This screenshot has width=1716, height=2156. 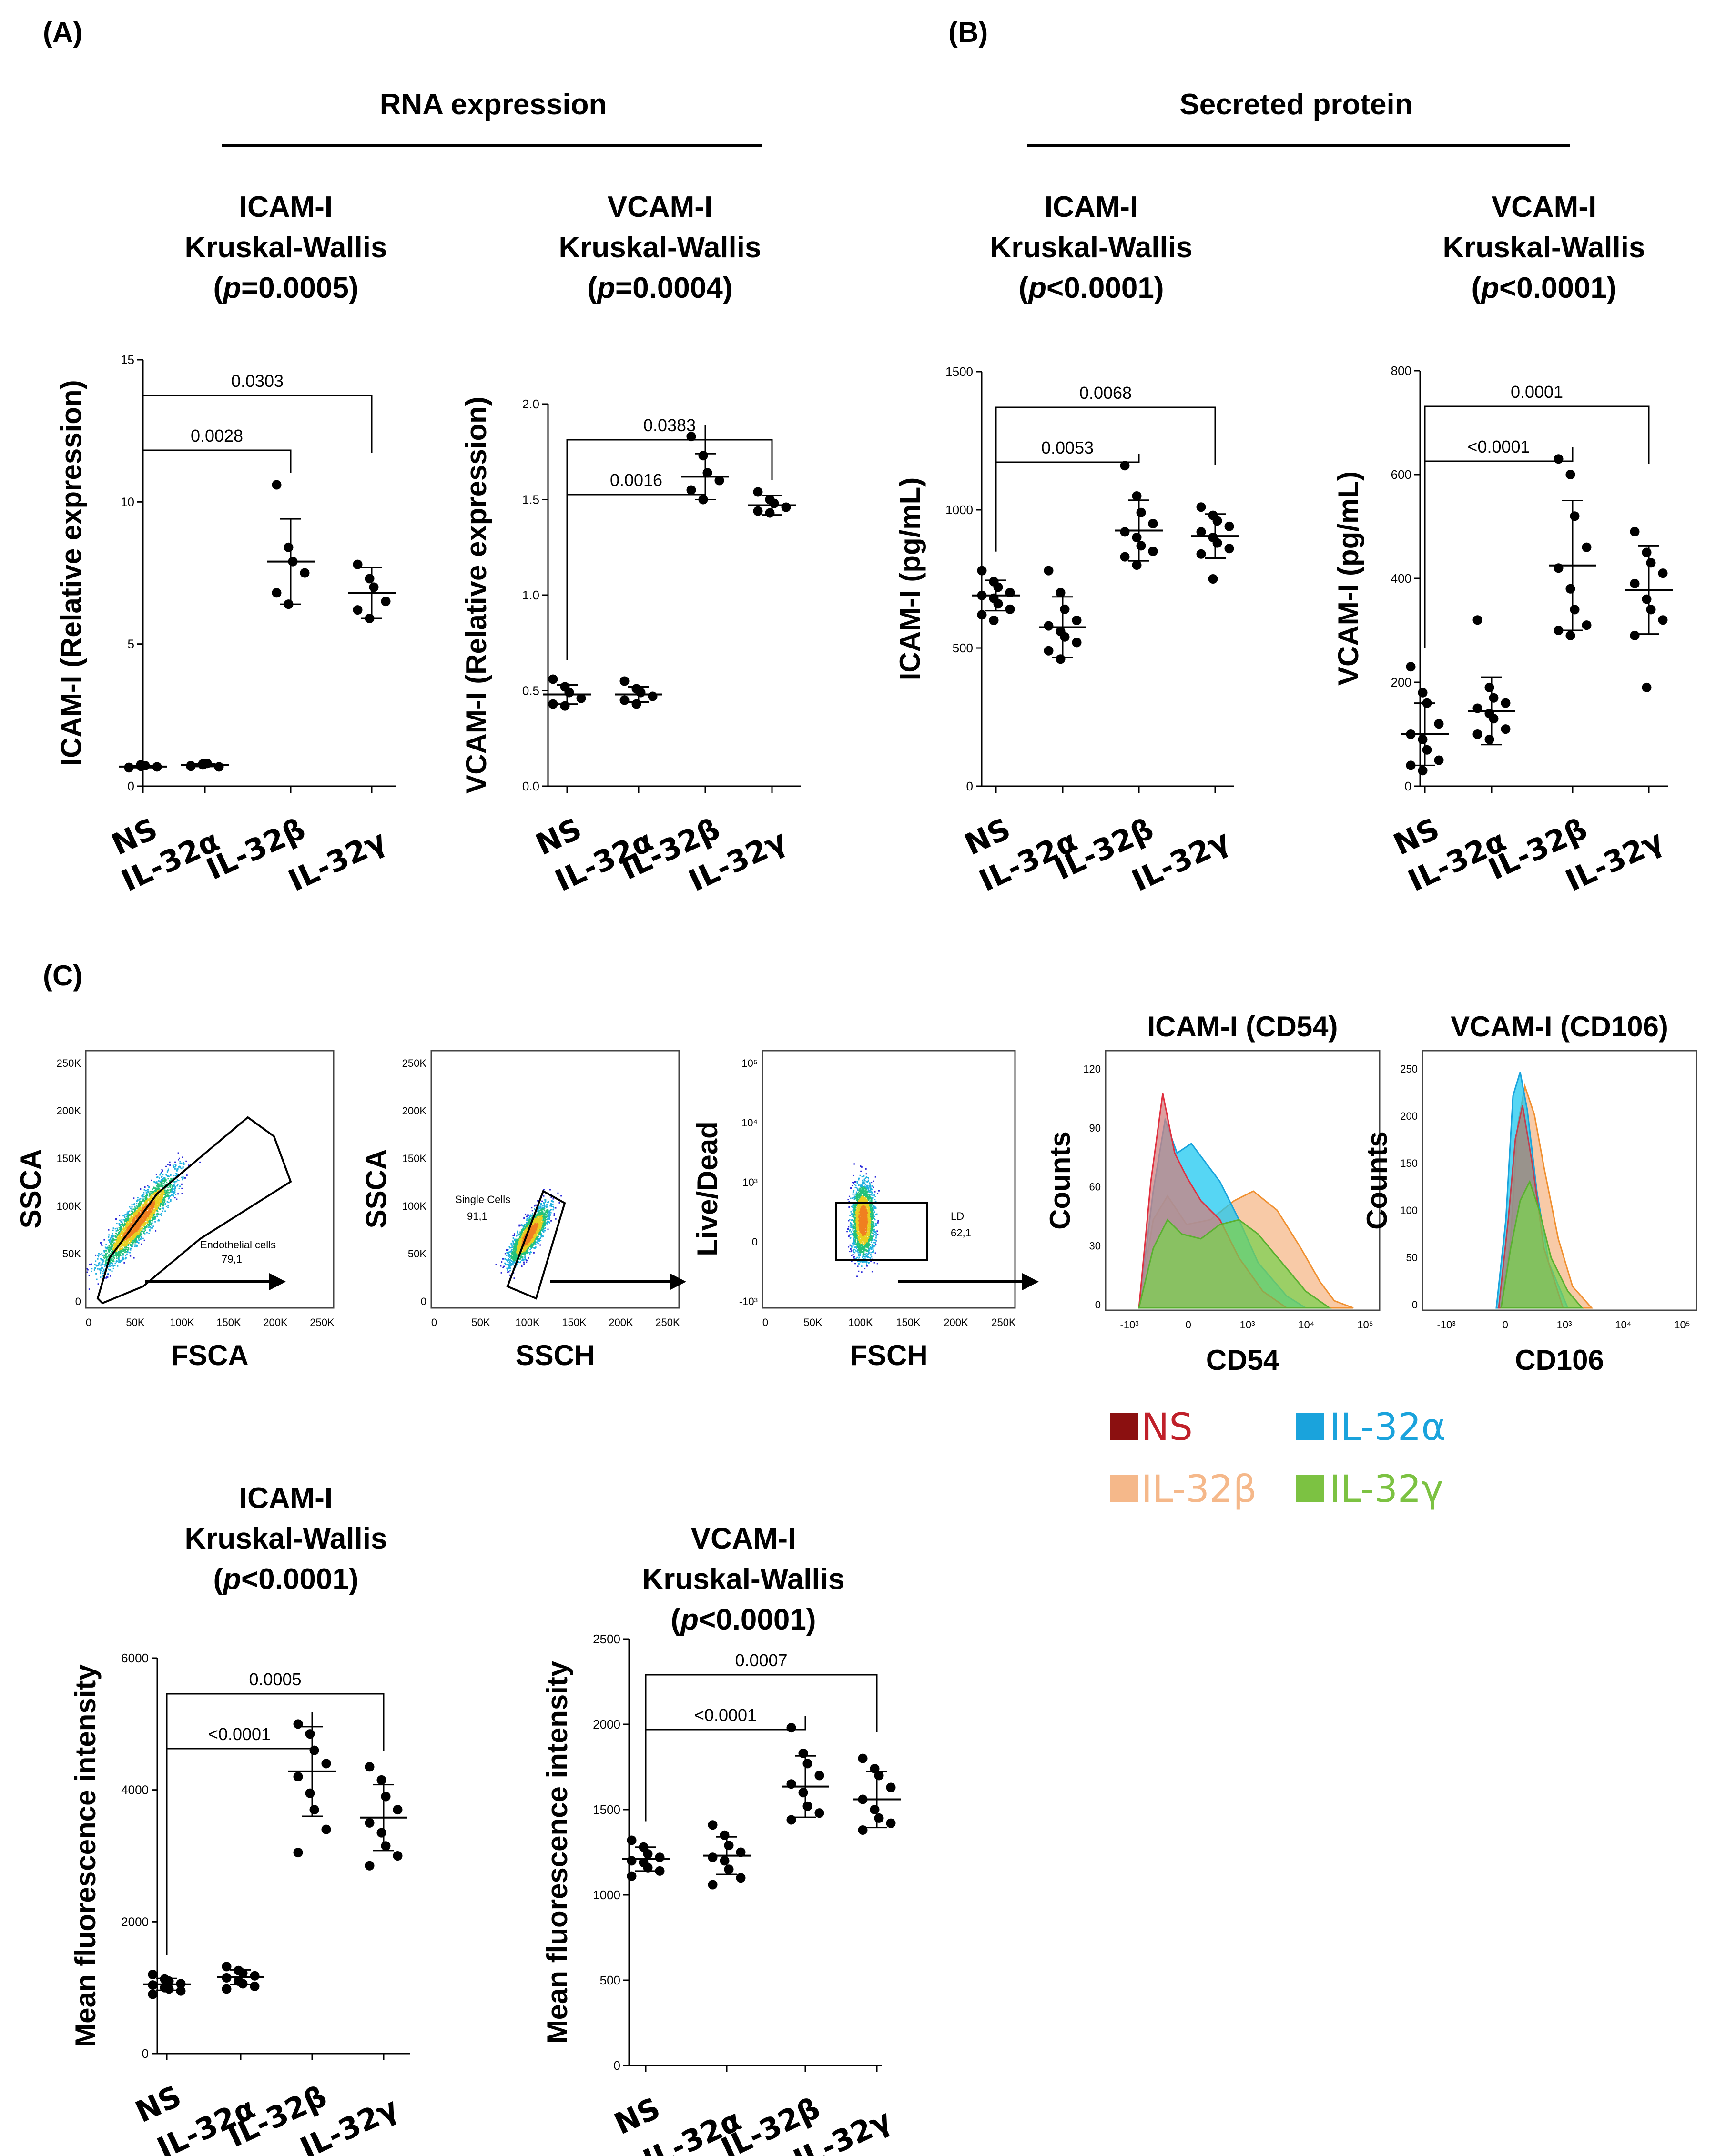 What do you see at coordinates (605, 288) in the screenshot?
I see `pvalue-letter: p` at bounding box center [605, 288].